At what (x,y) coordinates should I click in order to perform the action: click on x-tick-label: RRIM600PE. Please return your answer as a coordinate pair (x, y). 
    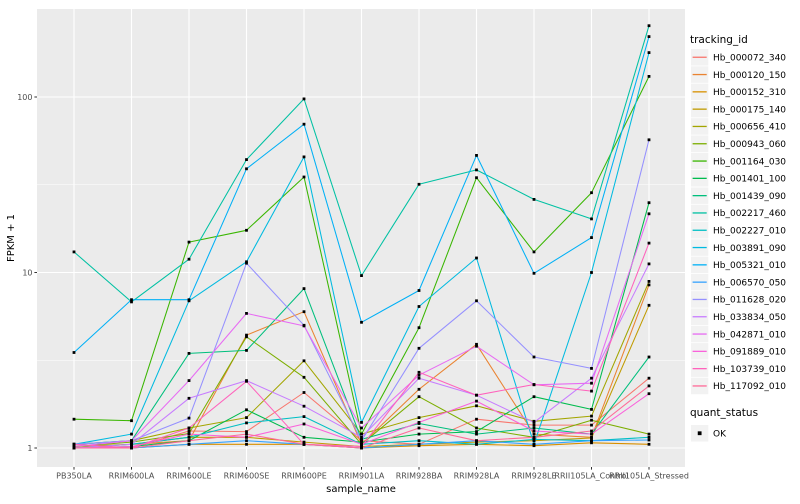
    Looking at the image, I should click on (304, 476).